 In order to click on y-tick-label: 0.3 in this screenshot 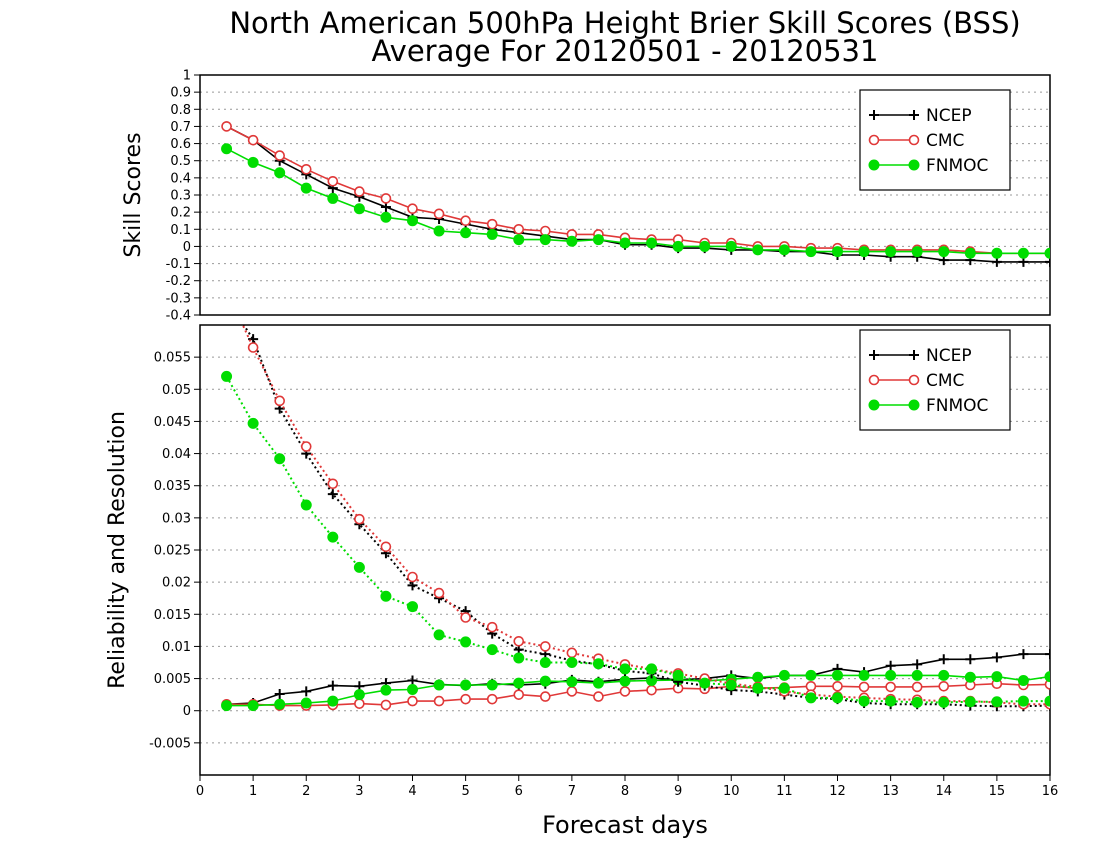, I will do `click(180, 196)`.